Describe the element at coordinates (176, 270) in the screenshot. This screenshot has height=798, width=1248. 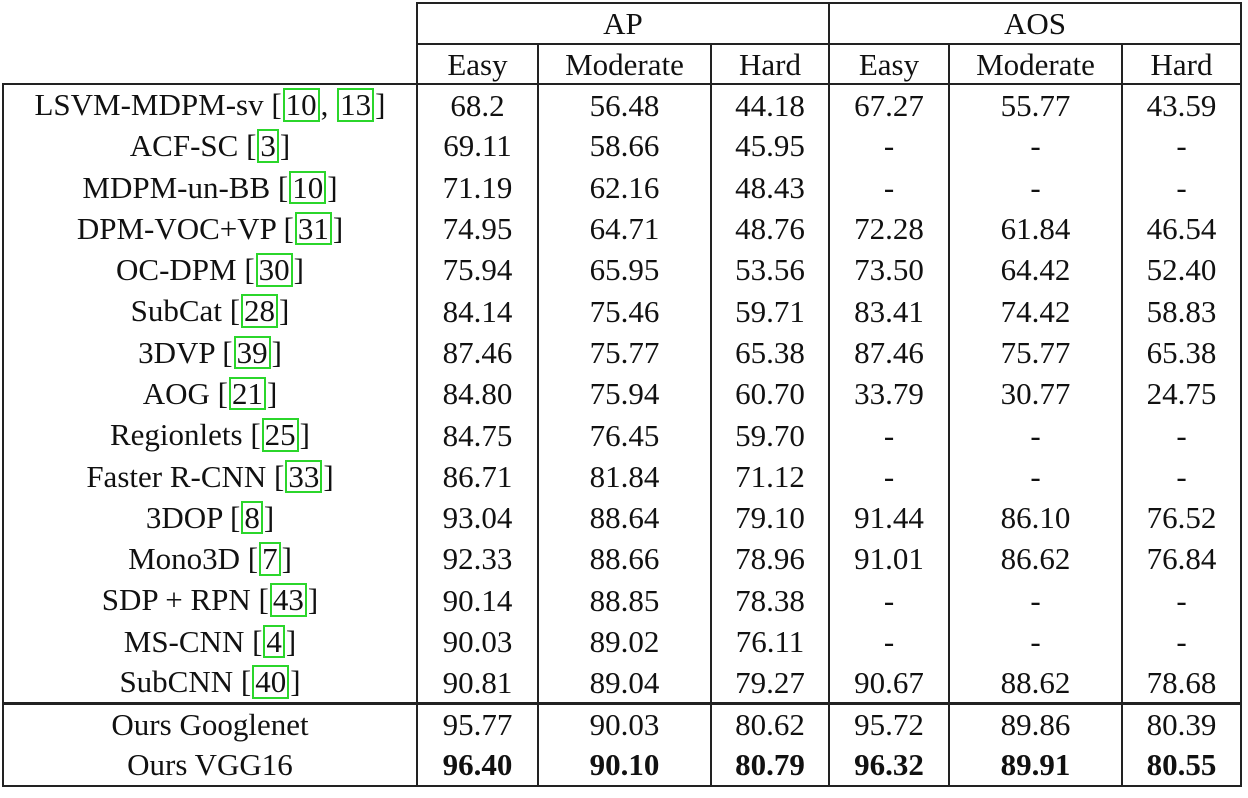
I see `method-name: OC-DPM` at that location.